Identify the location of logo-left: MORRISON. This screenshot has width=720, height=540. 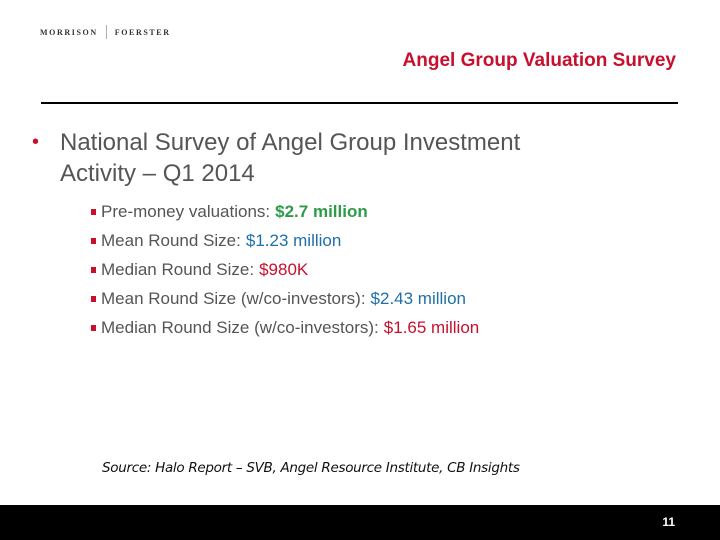
(69, 32).